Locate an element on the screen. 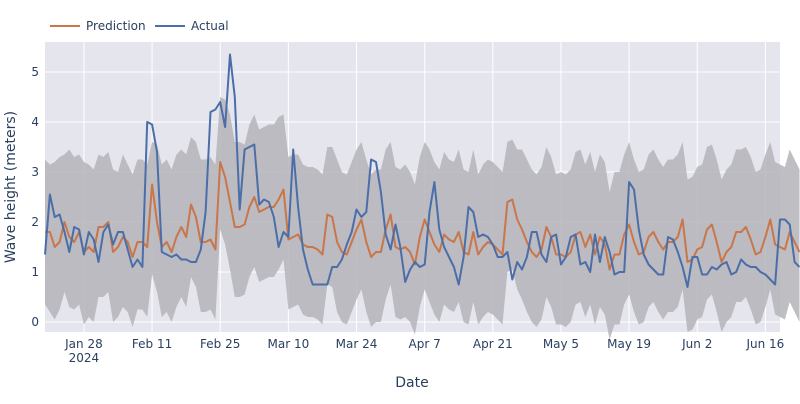 The height and width of the screenshot is (404, 800). legend: Prediction Actual is located at coordinates (139, 26).